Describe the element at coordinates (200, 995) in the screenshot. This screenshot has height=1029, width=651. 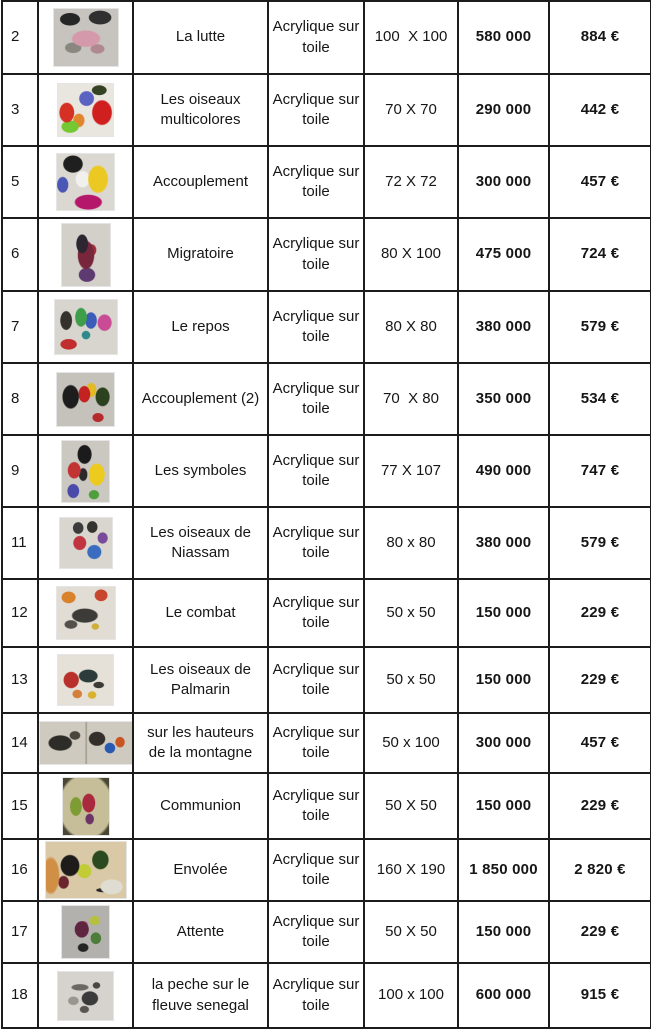
I see `artwork-title: la peche sur le fleuve senegal` at that location.